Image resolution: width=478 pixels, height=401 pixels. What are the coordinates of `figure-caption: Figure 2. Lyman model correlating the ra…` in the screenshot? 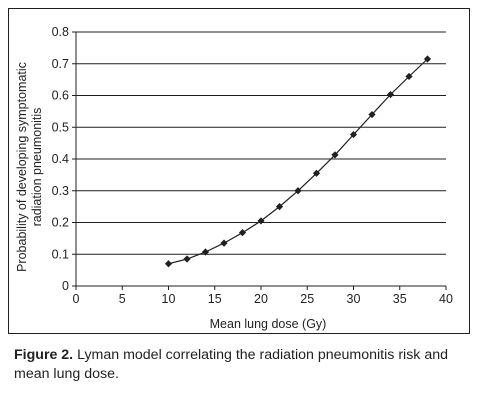 It's located at (241, 365).